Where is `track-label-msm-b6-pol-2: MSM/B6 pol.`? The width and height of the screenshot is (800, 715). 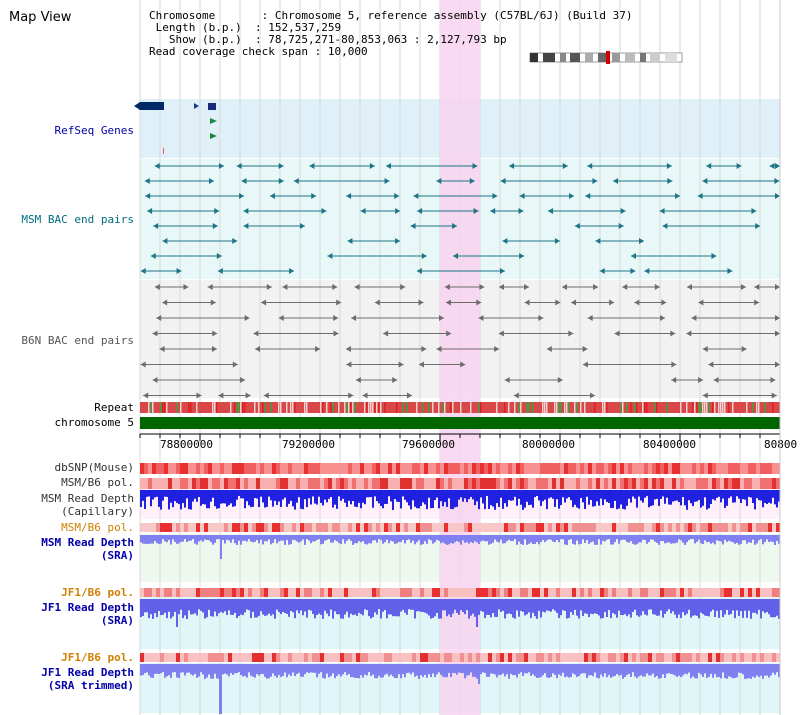
track-label-msm-b6-pol-2: MSM/B6 pol. is located at coordinates (97, 527).